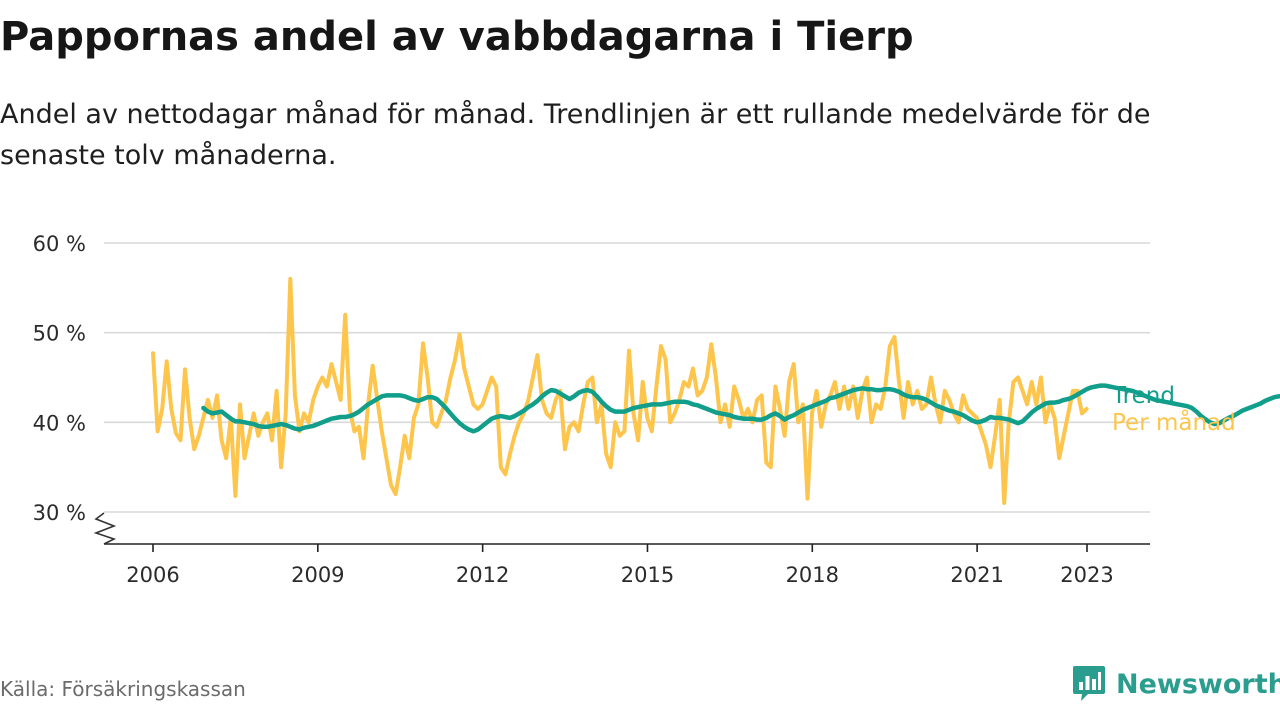  I want to click on x-tick-label: 2009, so click(317, 575).